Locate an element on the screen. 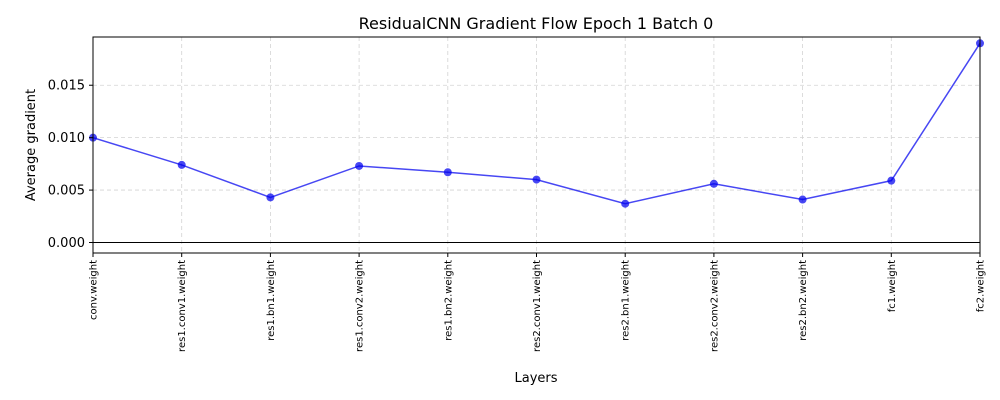  y-tick-label: 0.010 is located at coordinates (66, 138).